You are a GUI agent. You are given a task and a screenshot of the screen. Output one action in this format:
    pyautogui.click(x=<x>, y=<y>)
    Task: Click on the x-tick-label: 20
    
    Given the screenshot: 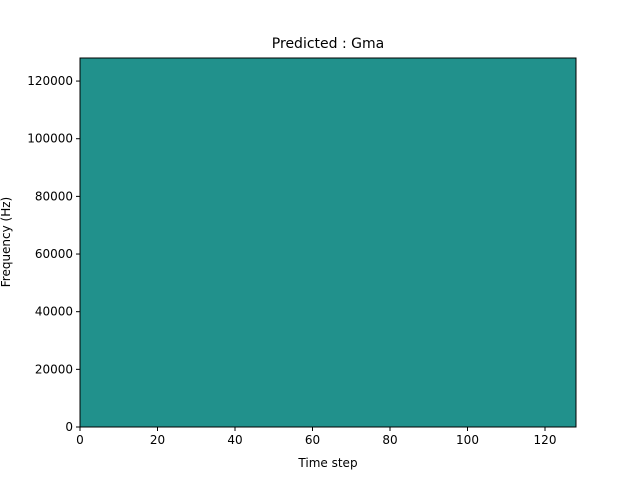 What is the action you would take?
    pyautogui.click(x=157, y=440)
    